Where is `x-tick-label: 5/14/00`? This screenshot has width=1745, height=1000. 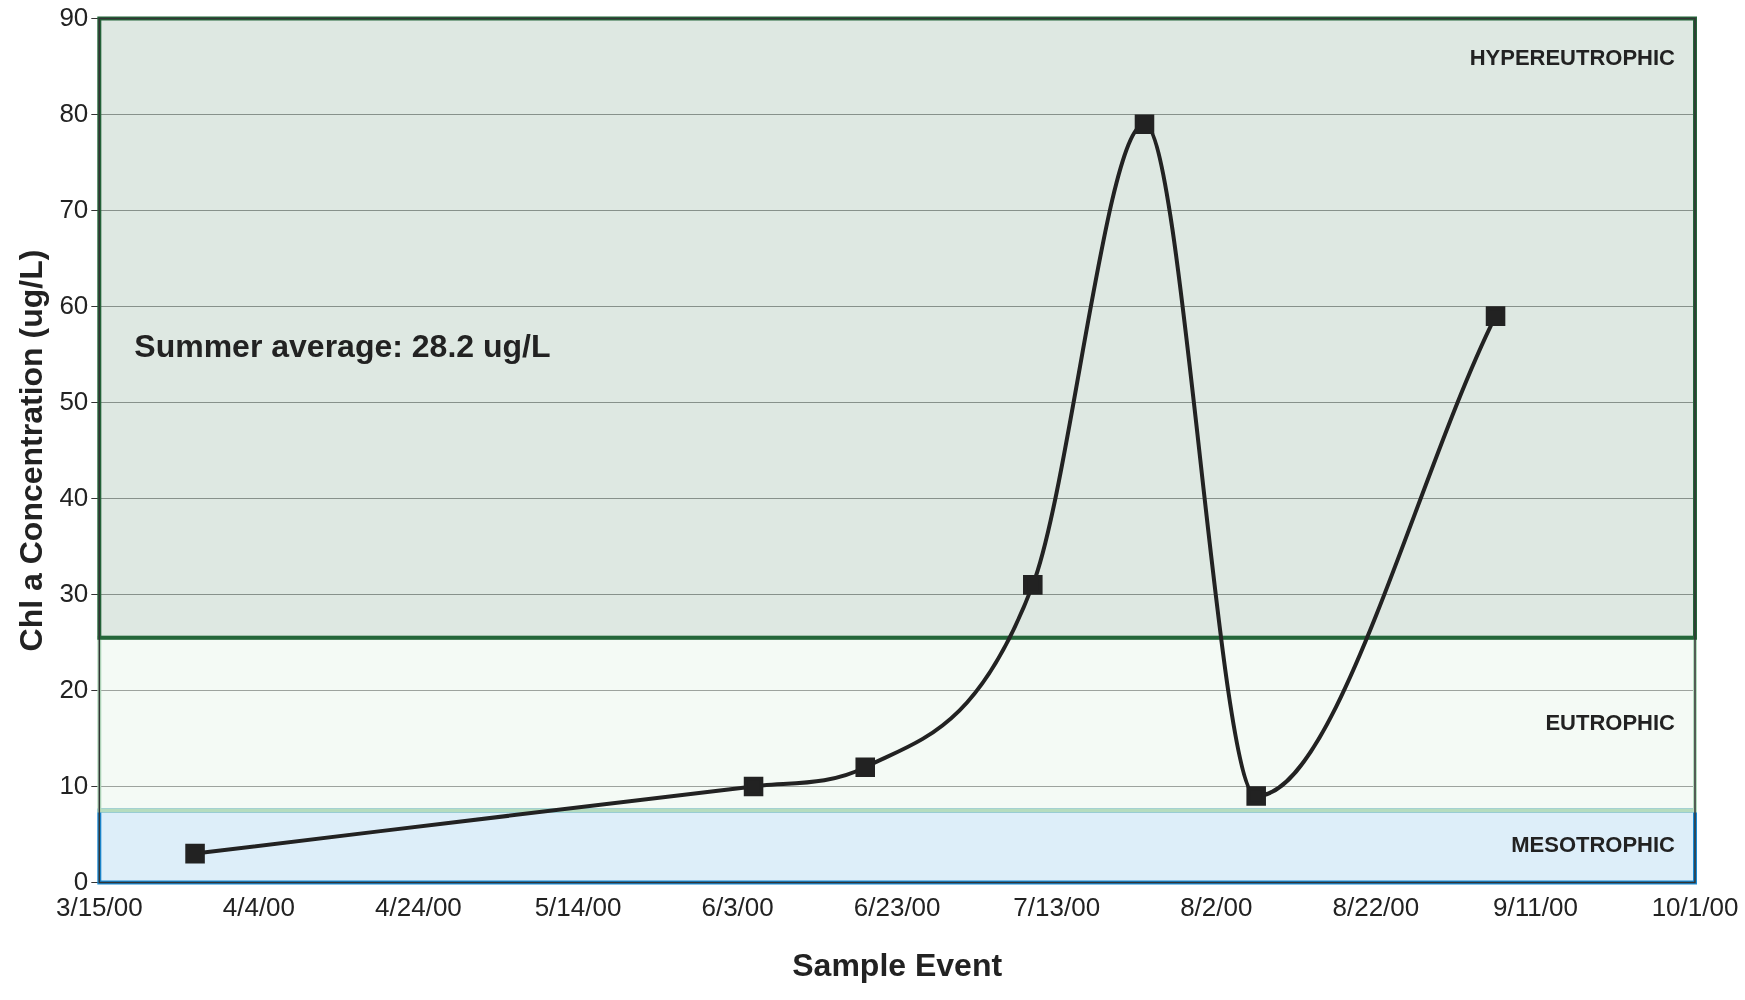
x-tick-label: 5/14/00 is located at coordinates (578, 907).